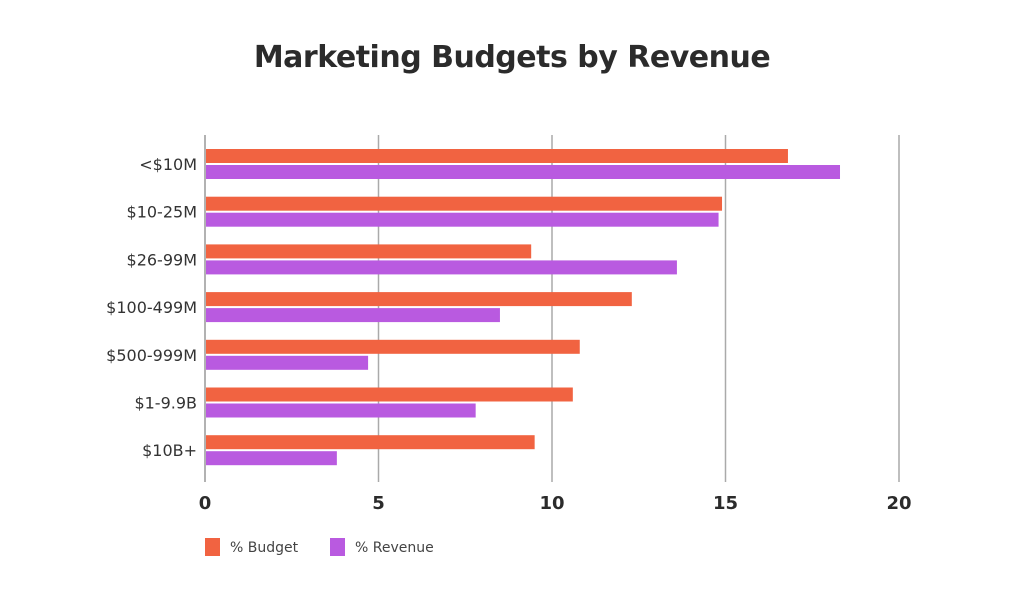 The height and width of the screenshot is (614, 1024). I want to click on x-tick-label: 20, so click(898, 503).